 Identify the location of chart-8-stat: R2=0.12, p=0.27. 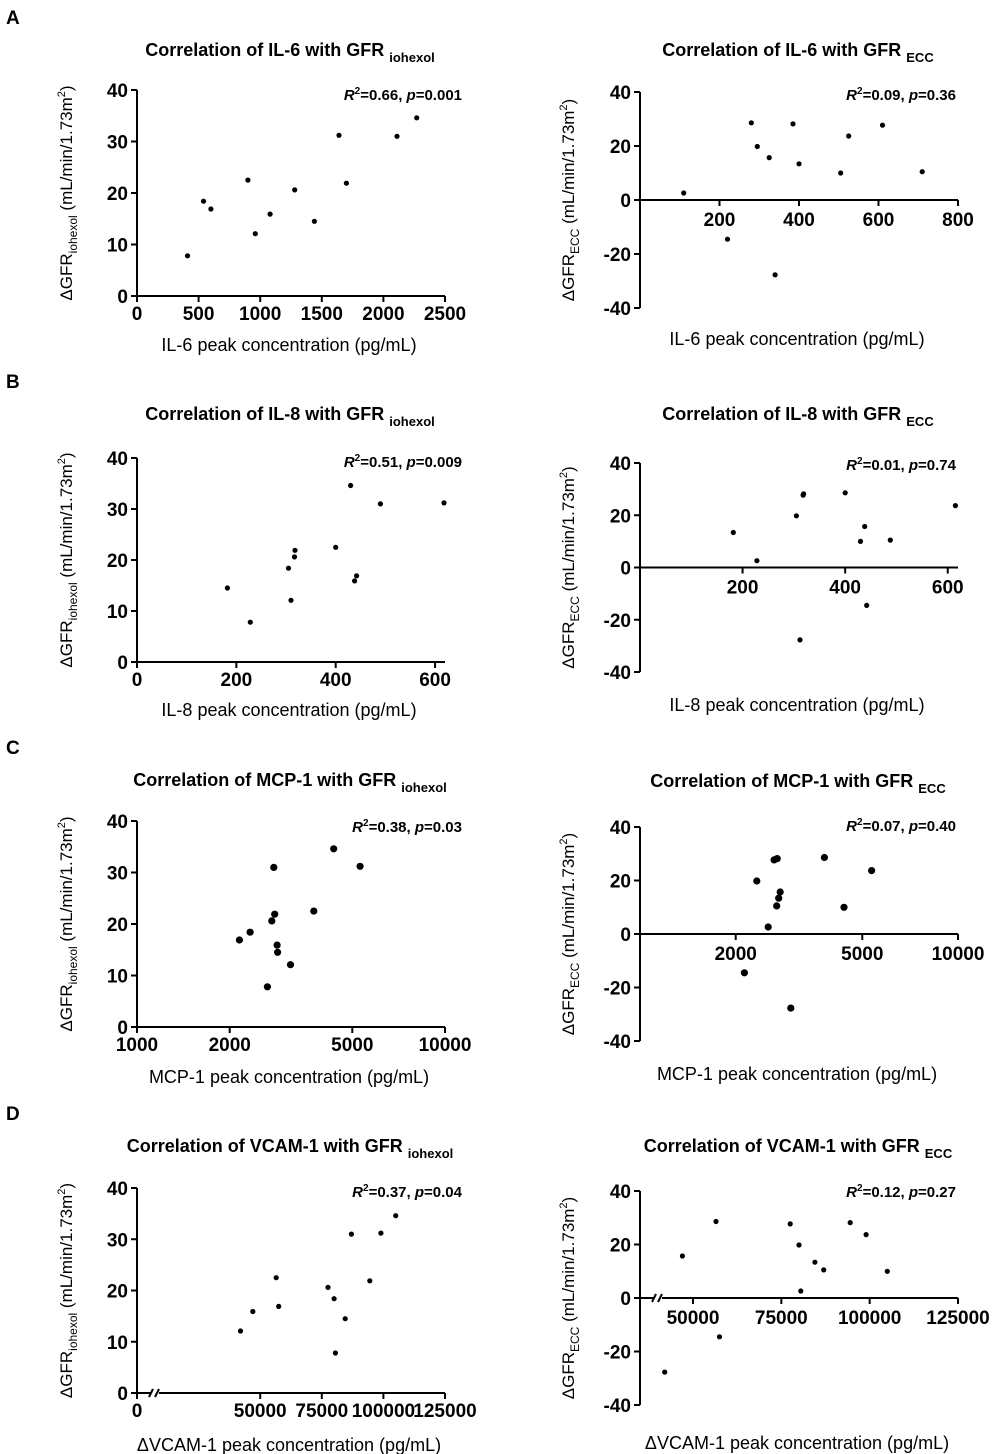
(901, 1192).